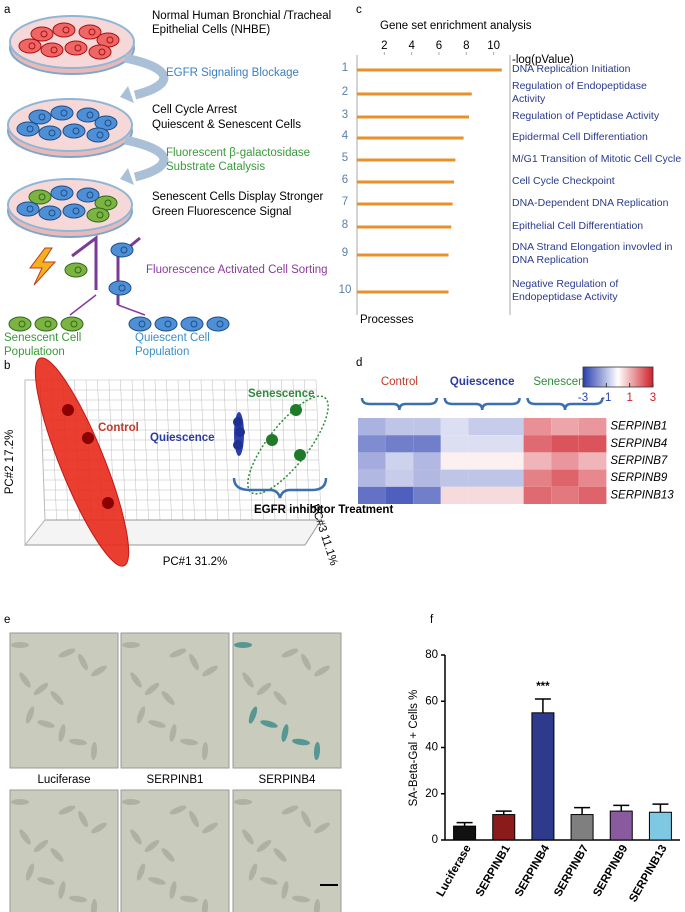  What do you see at coordinates (162, 352) in the screenshot?
I see `population-text: Population` at bounding box center [162, 352].